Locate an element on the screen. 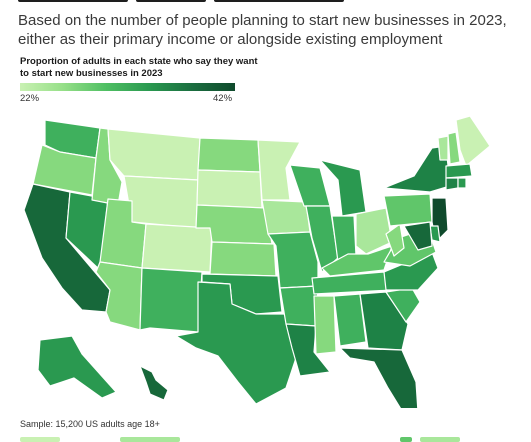  state-ms is located at coordinates (325, 325).